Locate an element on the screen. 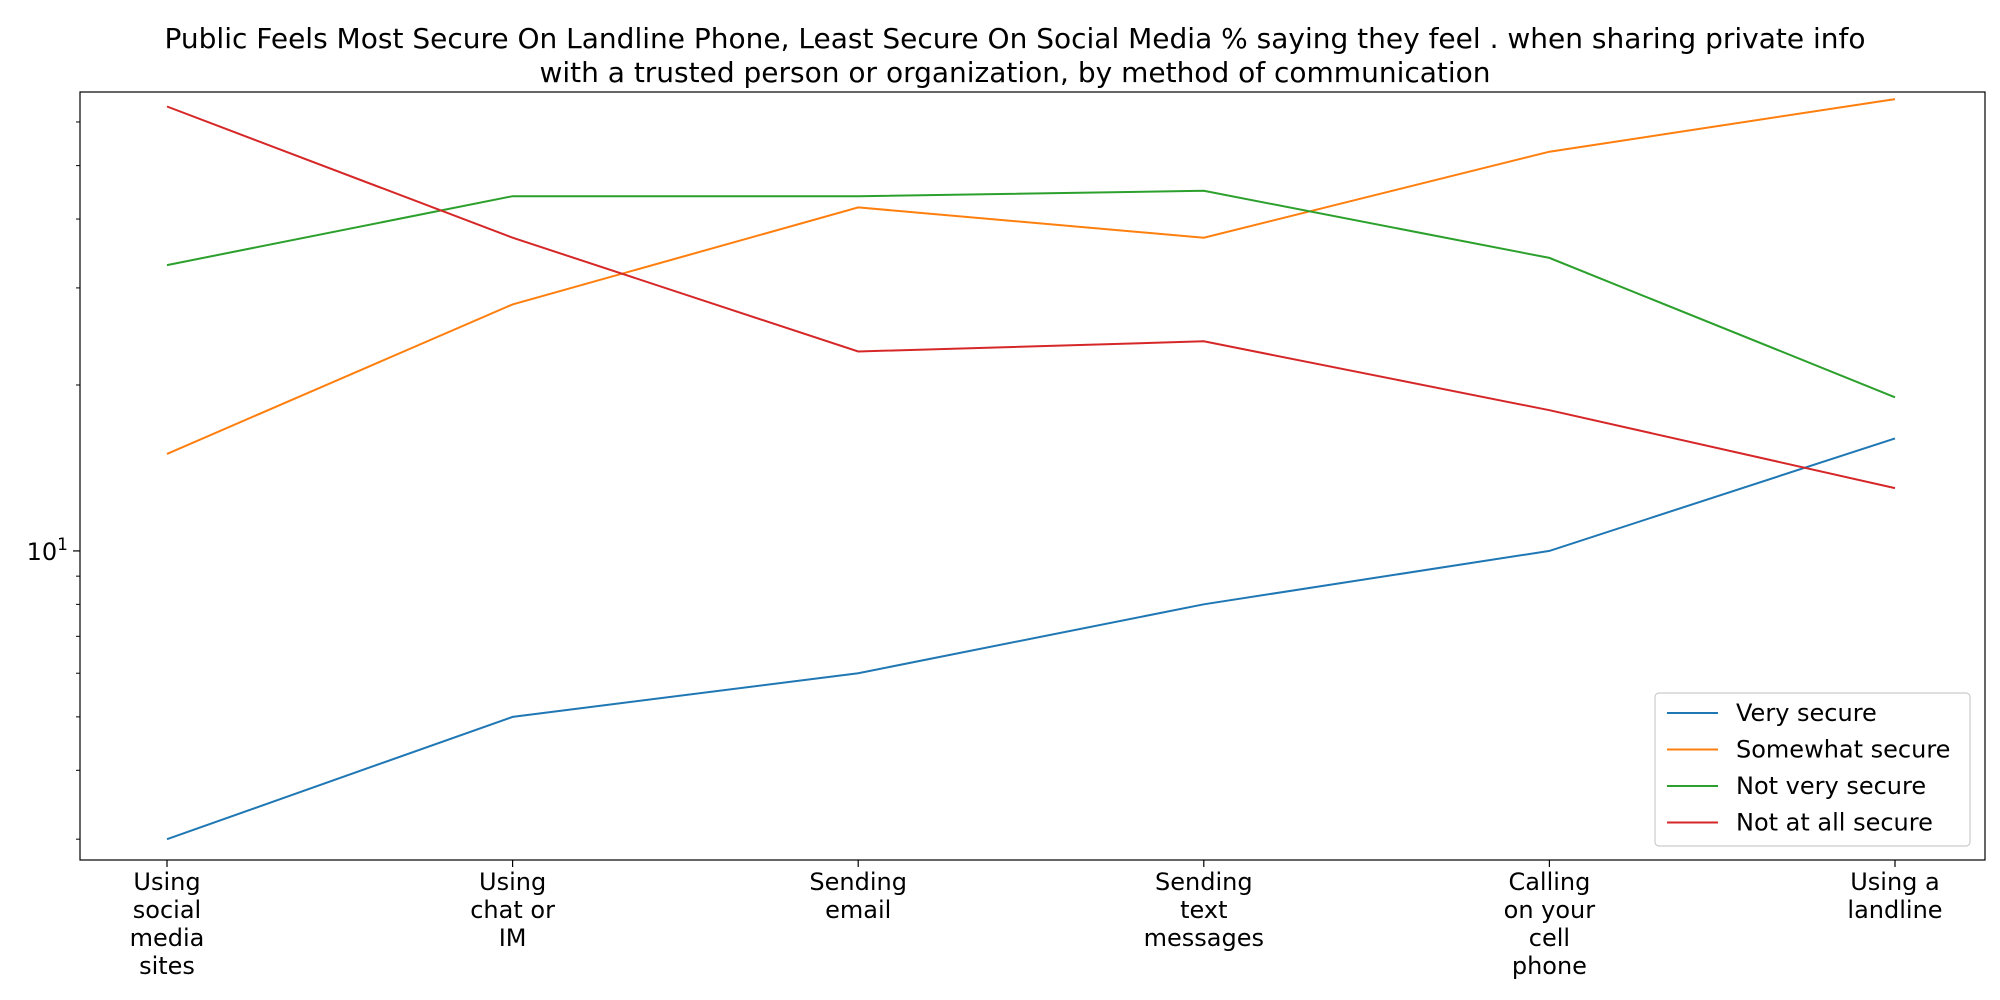 The image size is (2000, 1000). x-tick-label: phone is located at coordinates (1549, 966).